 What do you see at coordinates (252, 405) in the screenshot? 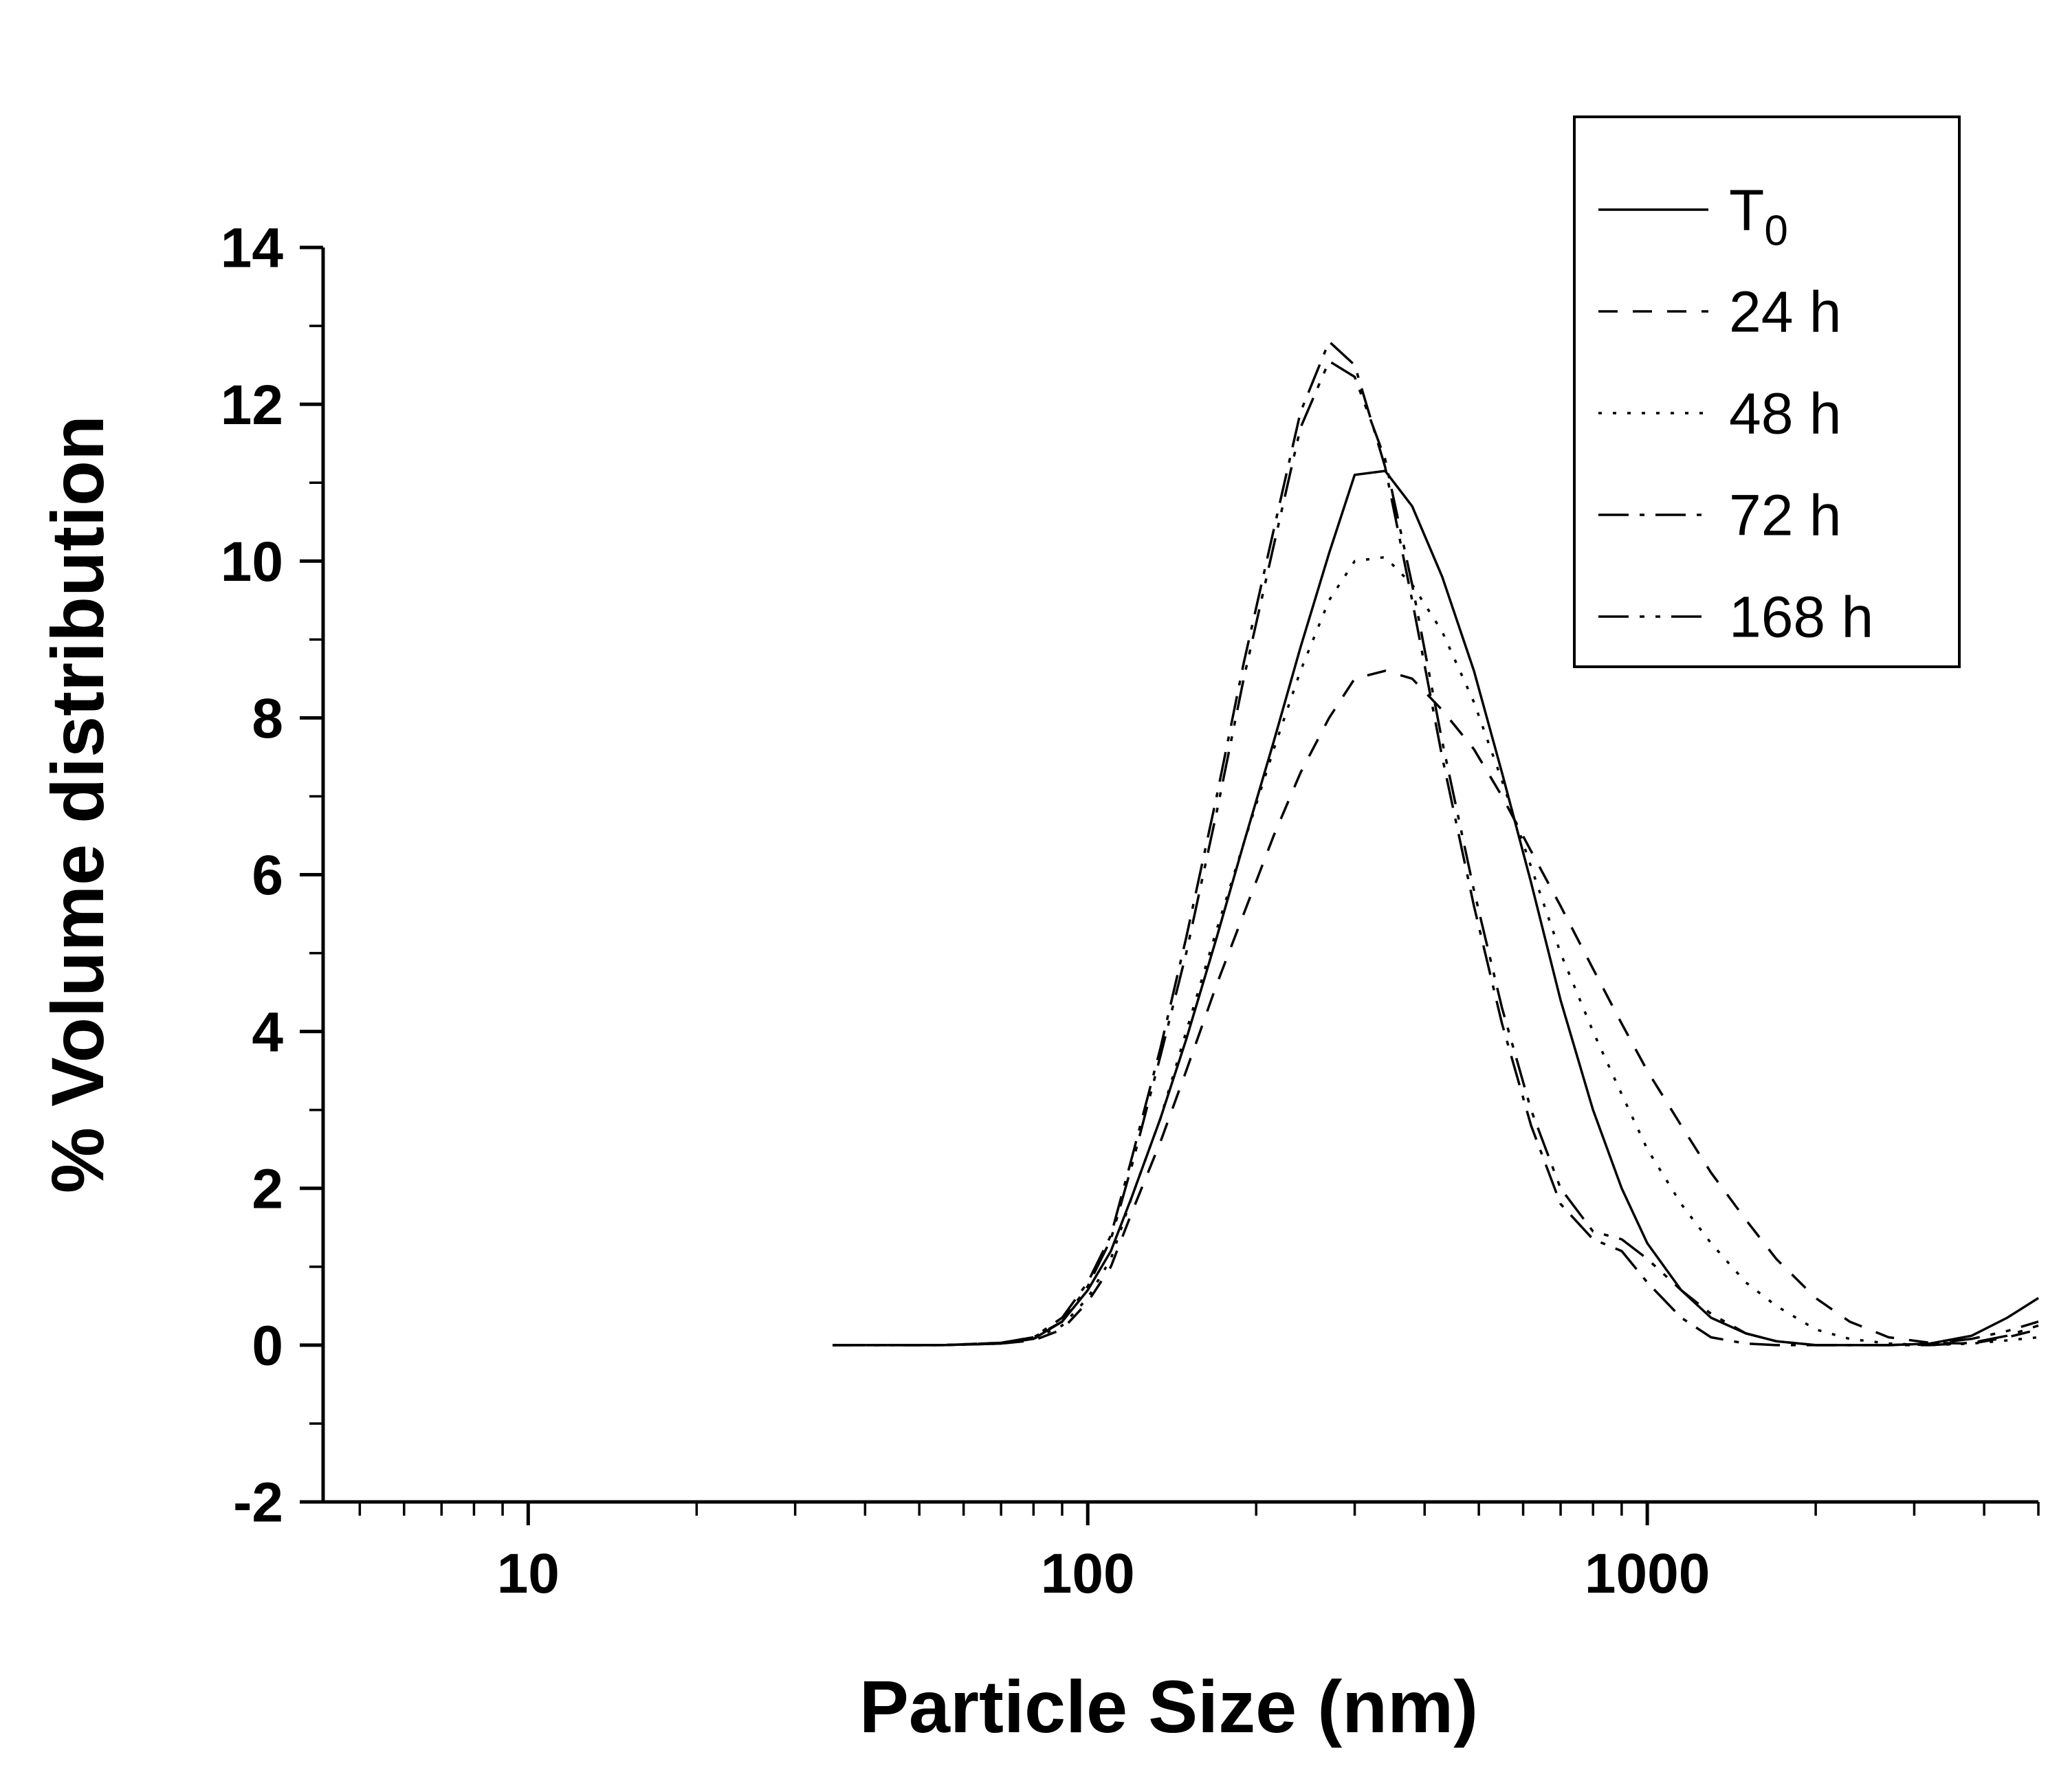
I see `y-tick-label: 12` at bounding box center [252, 405].